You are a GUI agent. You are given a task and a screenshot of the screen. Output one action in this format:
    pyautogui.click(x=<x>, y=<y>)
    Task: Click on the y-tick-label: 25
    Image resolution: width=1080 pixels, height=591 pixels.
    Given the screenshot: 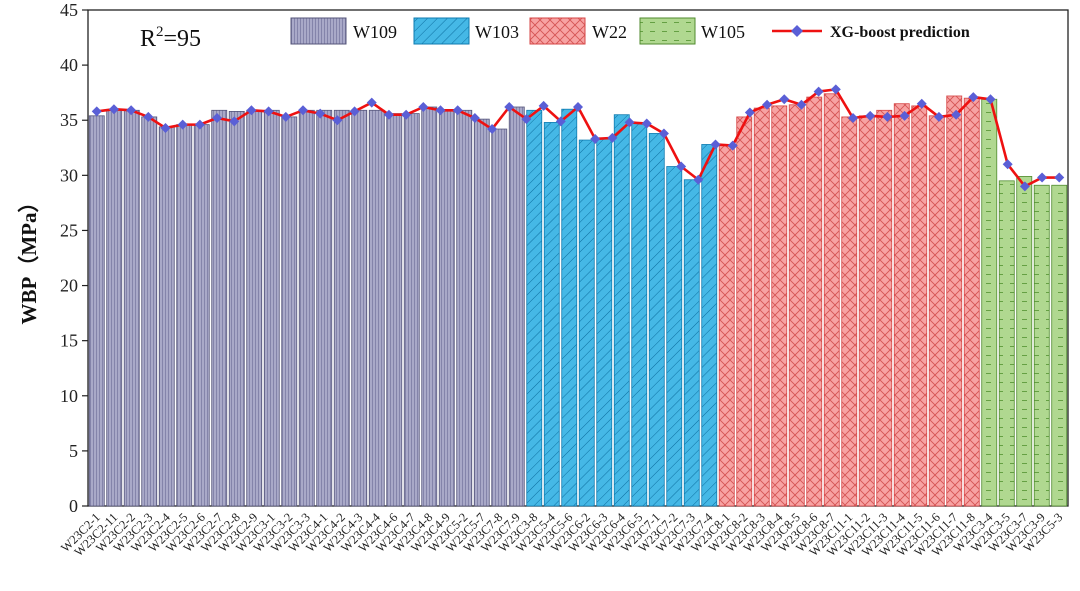 What is the action you would take?
    pyautogui.click(x=69, y=230)
    